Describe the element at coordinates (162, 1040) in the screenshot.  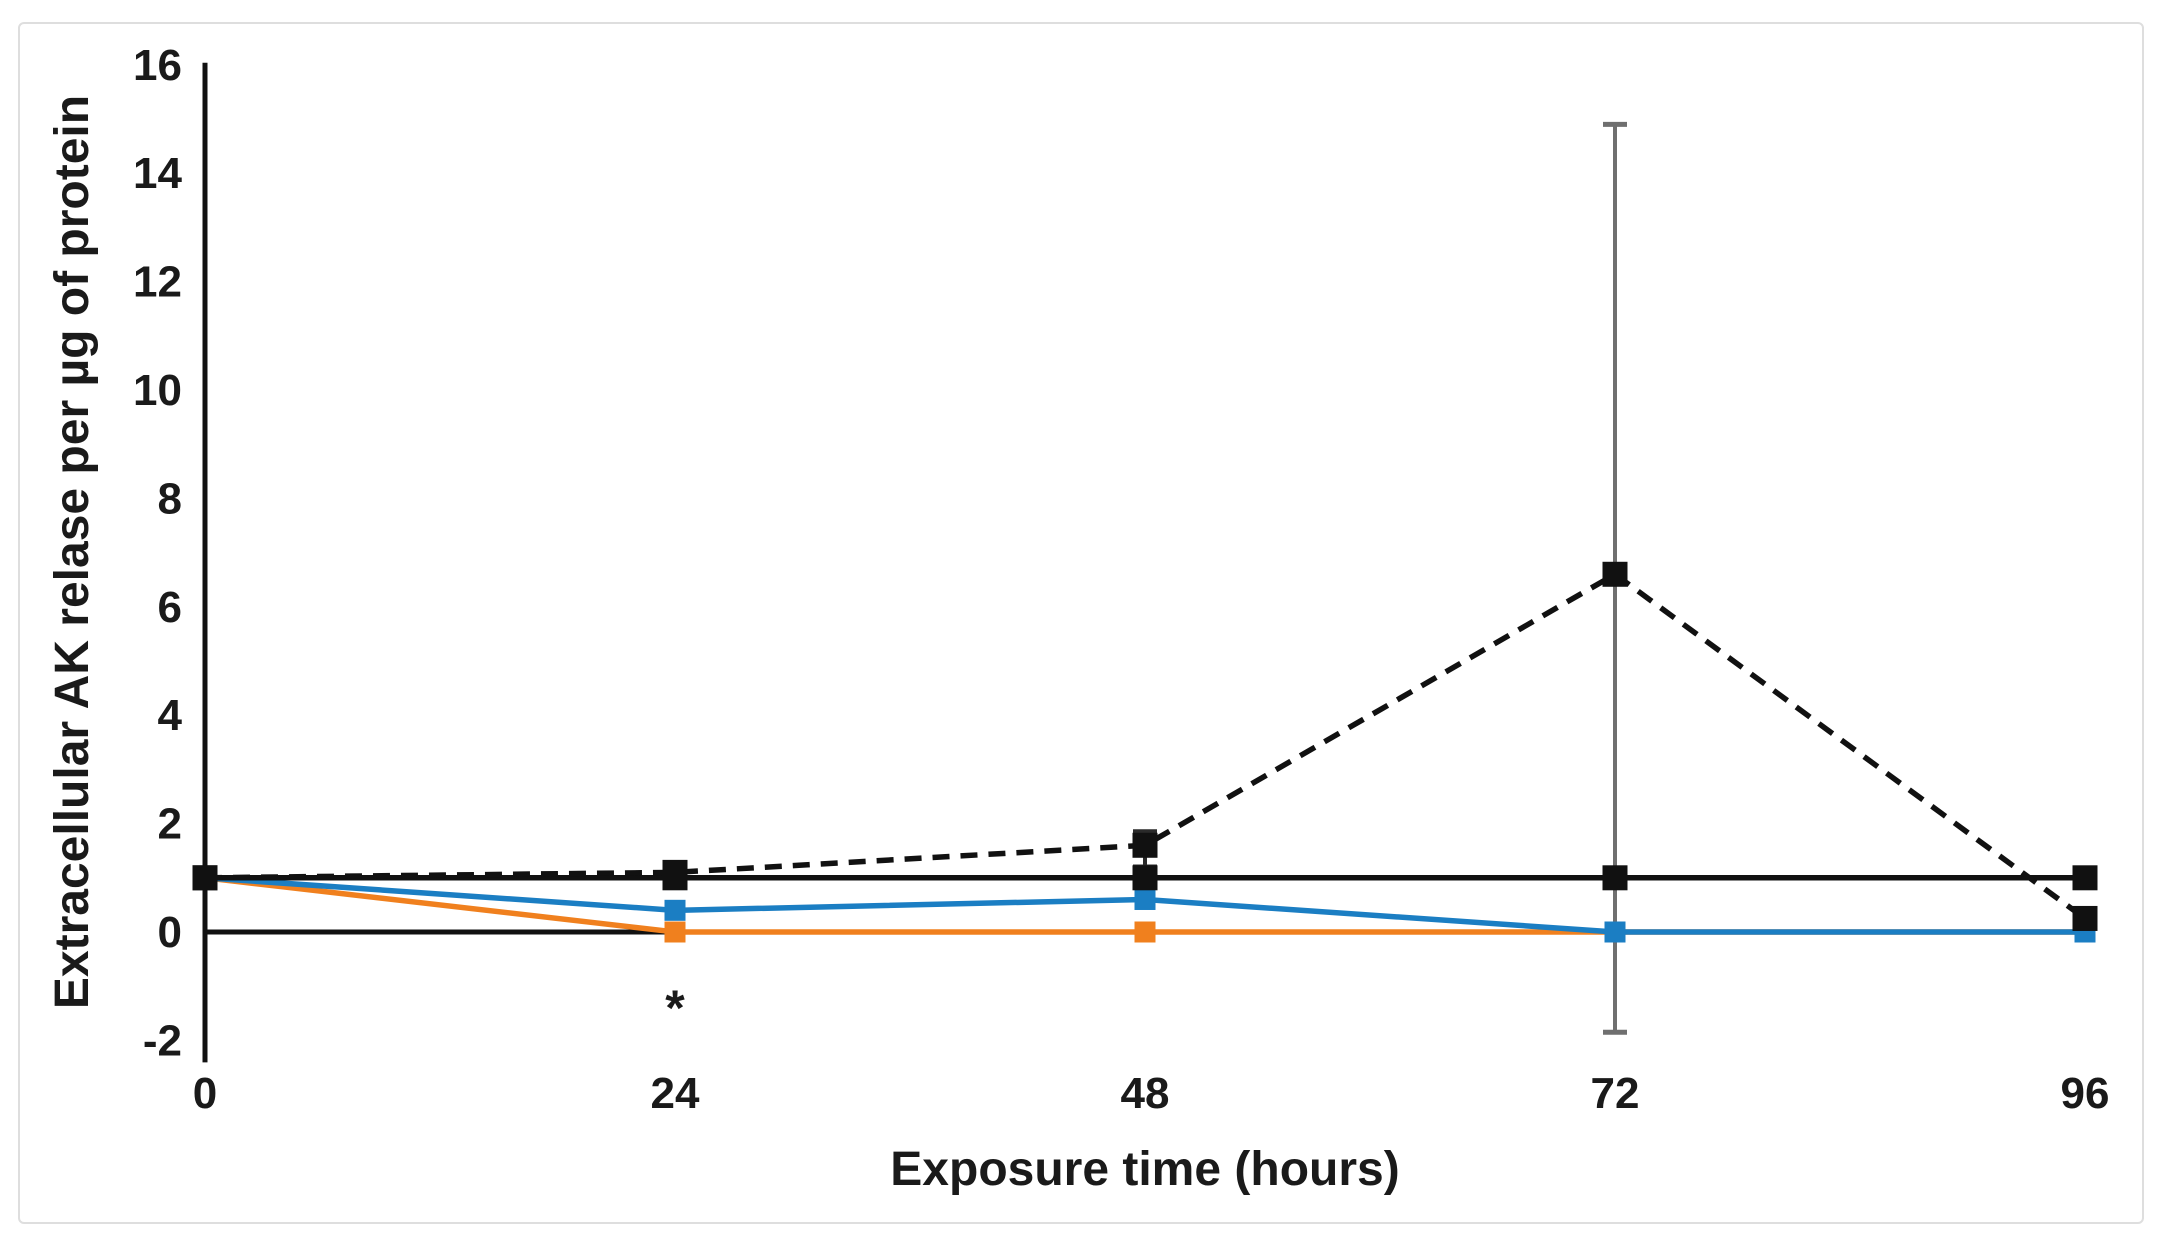
I see `y-tick-label: -2` at that location.